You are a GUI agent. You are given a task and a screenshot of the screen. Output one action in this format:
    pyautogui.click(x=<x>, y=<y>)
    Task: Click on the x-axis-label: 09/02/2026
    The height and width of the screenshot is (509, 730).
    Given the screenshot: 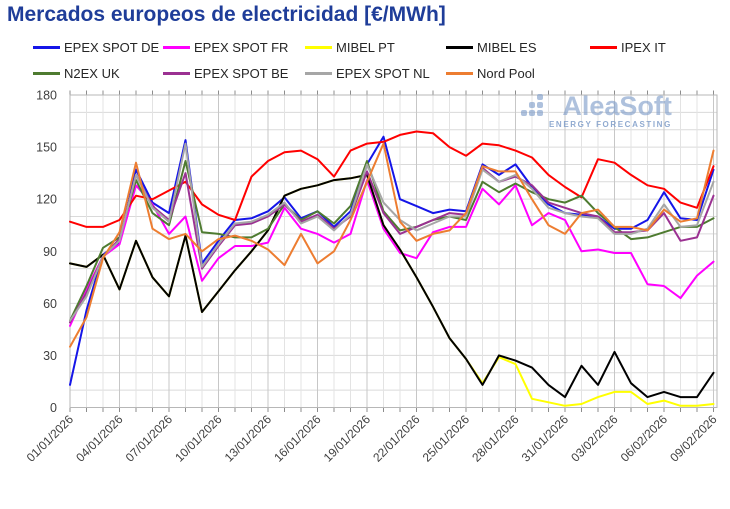 What is the action you would take?
    pyautogui.click(x=693, y=438)
    